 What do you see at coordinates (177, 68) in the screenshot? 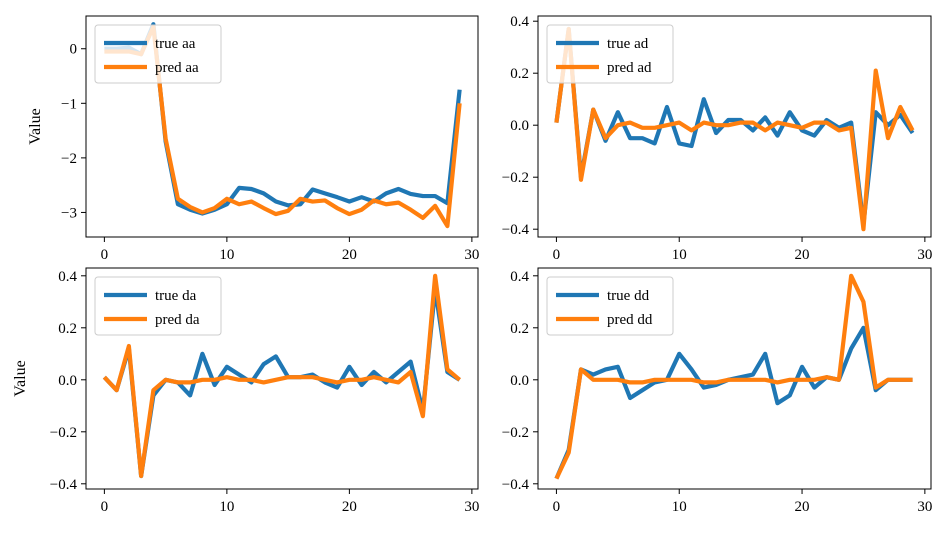
I see `legend-label: pred aa` at bounding box center [177, 68].